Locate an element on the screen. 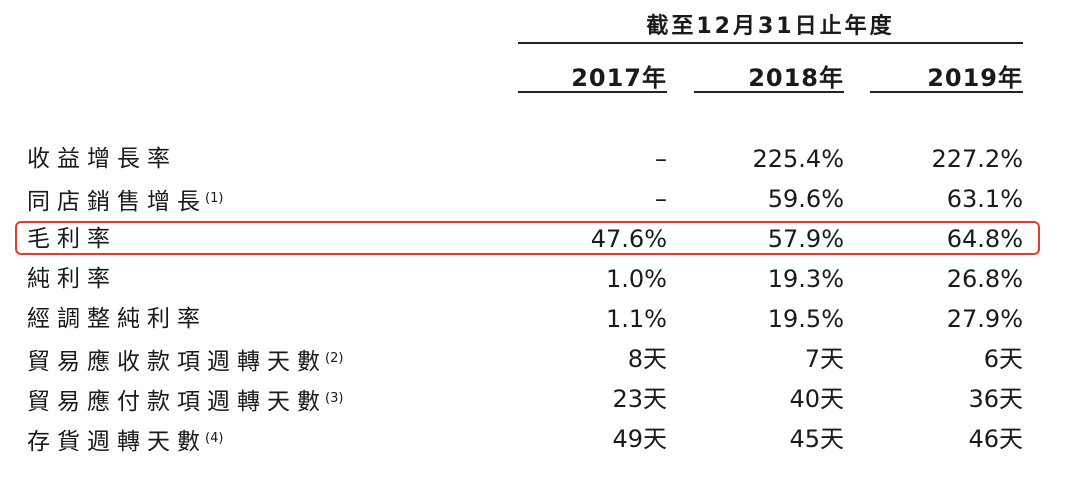 The image size is (1080, 478). period-underline is located at coordinates (770, 43).